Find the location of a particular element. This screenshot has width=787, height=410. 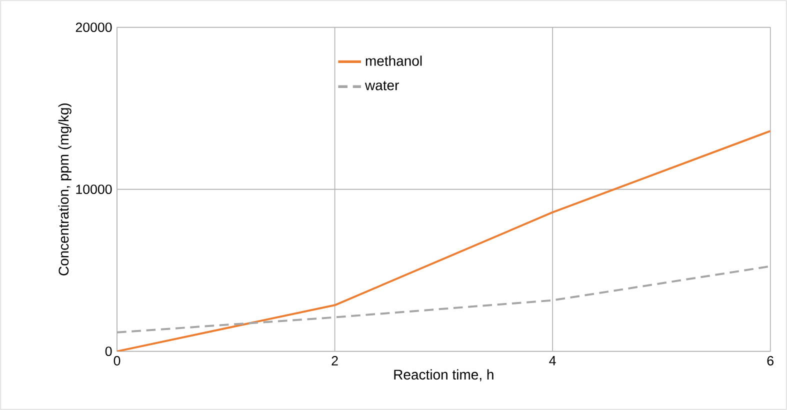

y-tick-label: 10000 is located at coordinates (94, 189).